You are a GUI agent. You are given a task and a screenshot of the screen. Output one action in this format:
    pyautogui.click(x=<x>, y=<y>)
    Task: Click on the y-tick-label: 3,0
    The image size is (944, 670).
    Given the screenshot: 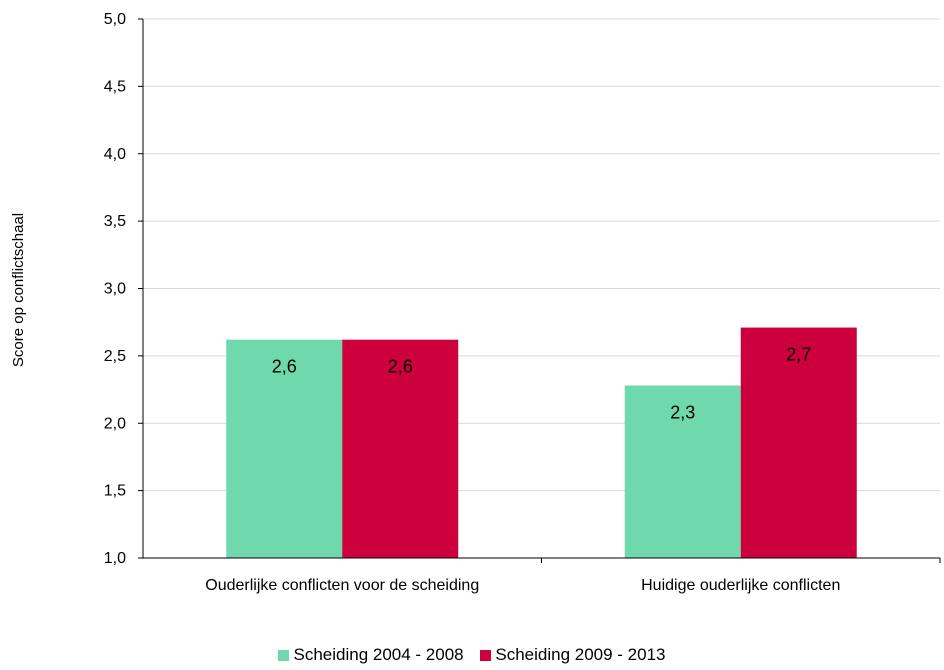 What is the action you would take?
    pyautogui.click(x=115, y=289)
    